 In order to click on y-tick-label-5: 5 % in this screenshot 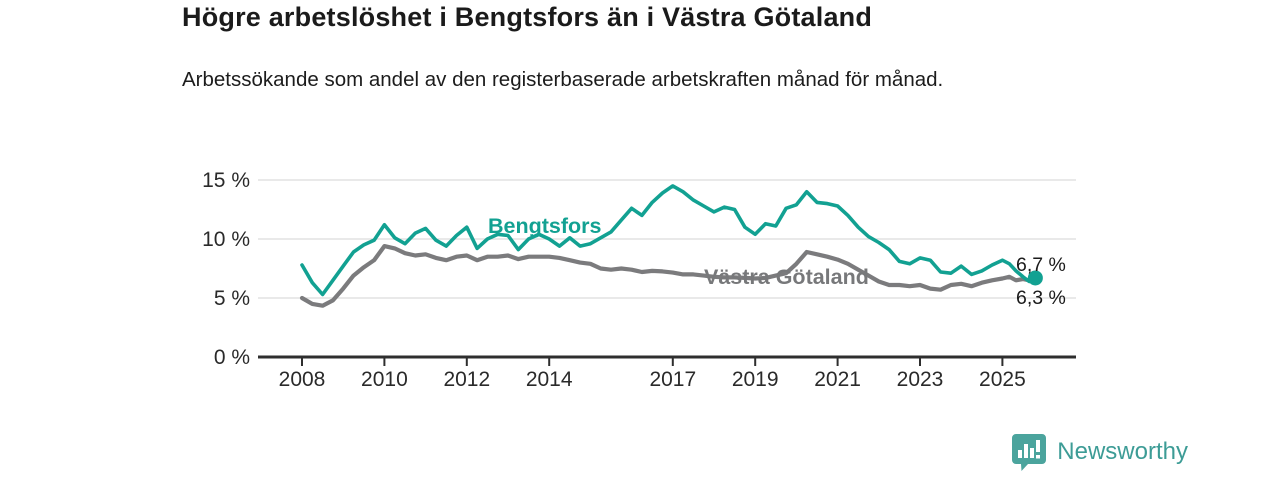, I will do `click(232, 298)`.